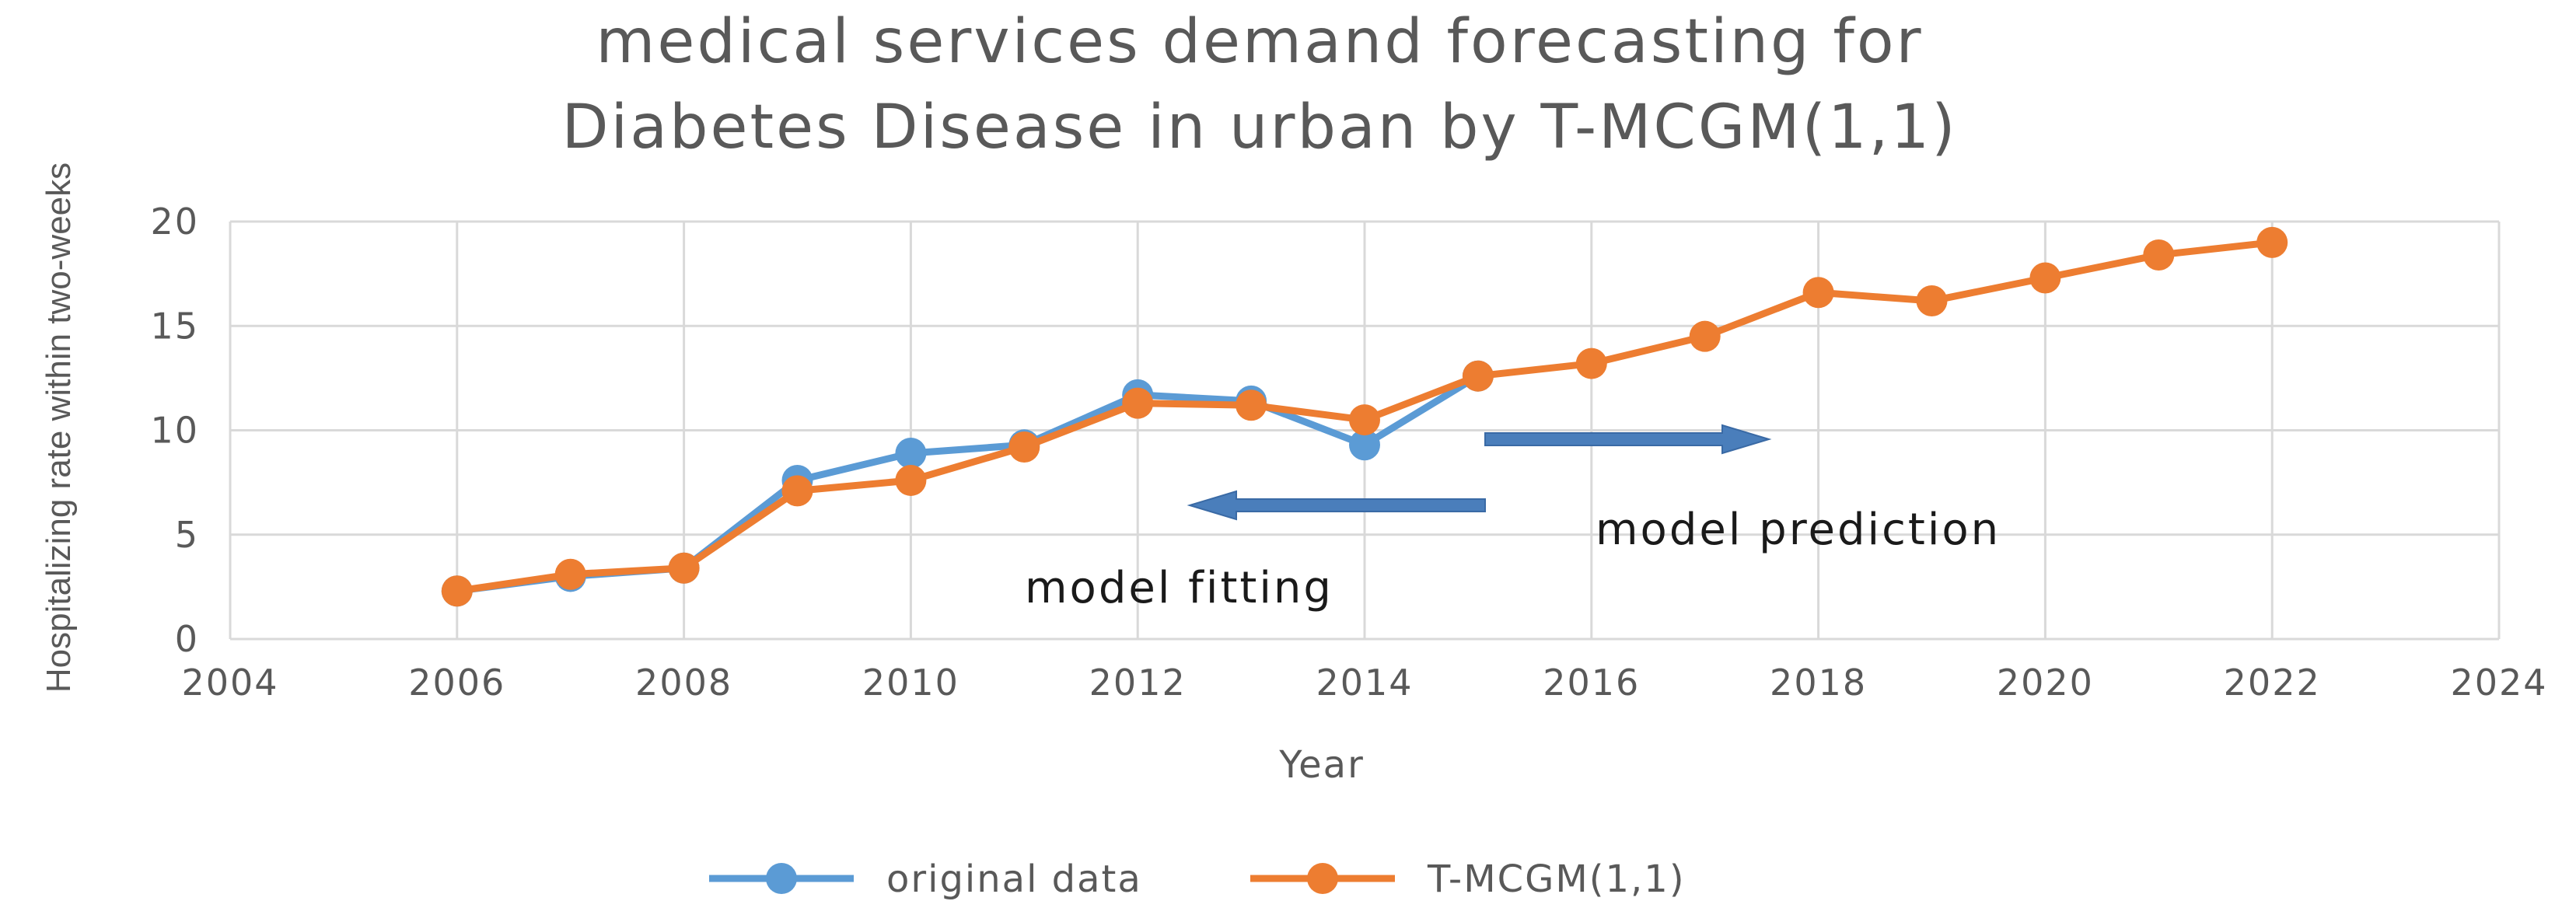 This screenshot has width=2576, height=922. Describe the element at coordinates (2272, 683) in the screenshot. I see `x-tick-label: 2022` at that location.